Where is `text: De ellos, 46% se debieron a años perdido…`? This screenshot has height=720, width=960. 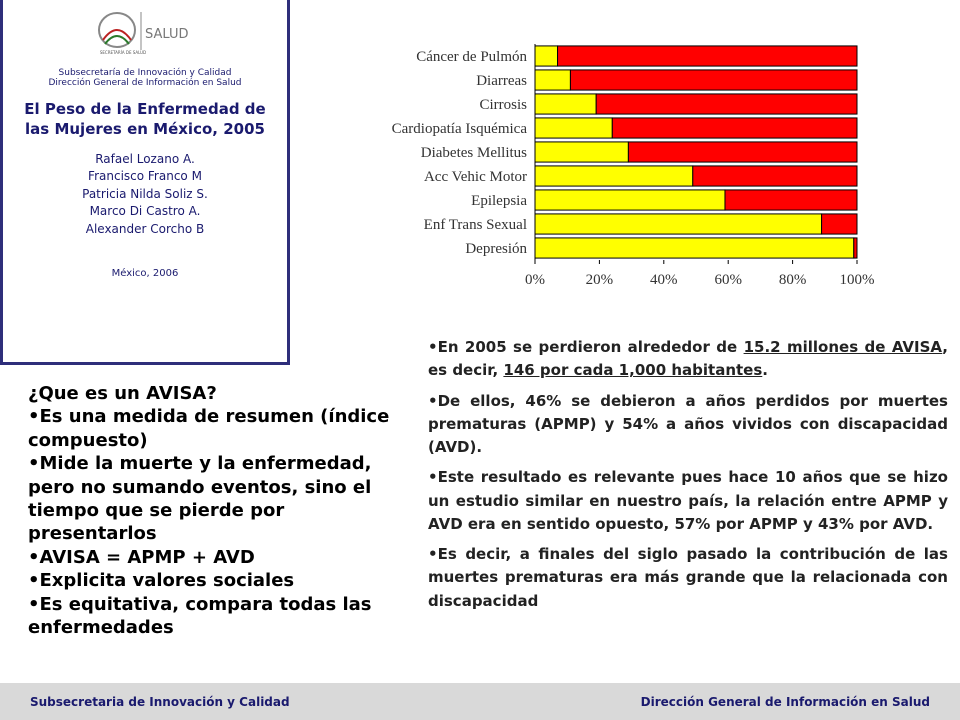 text: De ellos, 46% se debieron a años perdido… is located at coordinates (688, 424).